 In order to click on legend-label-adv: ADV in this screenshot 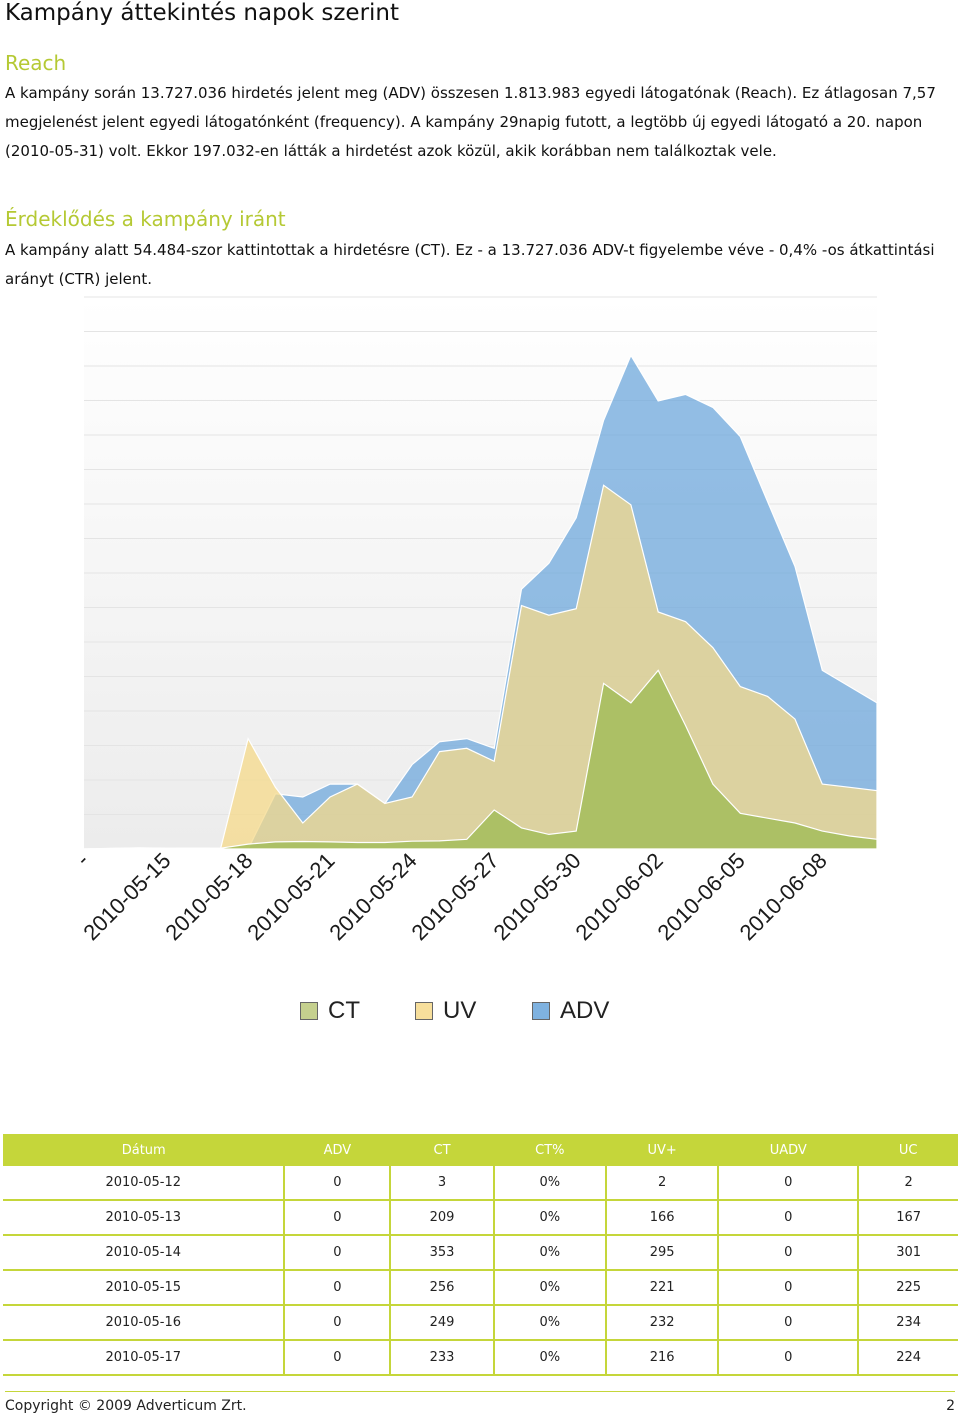, I will do `click(585, 1010)`.